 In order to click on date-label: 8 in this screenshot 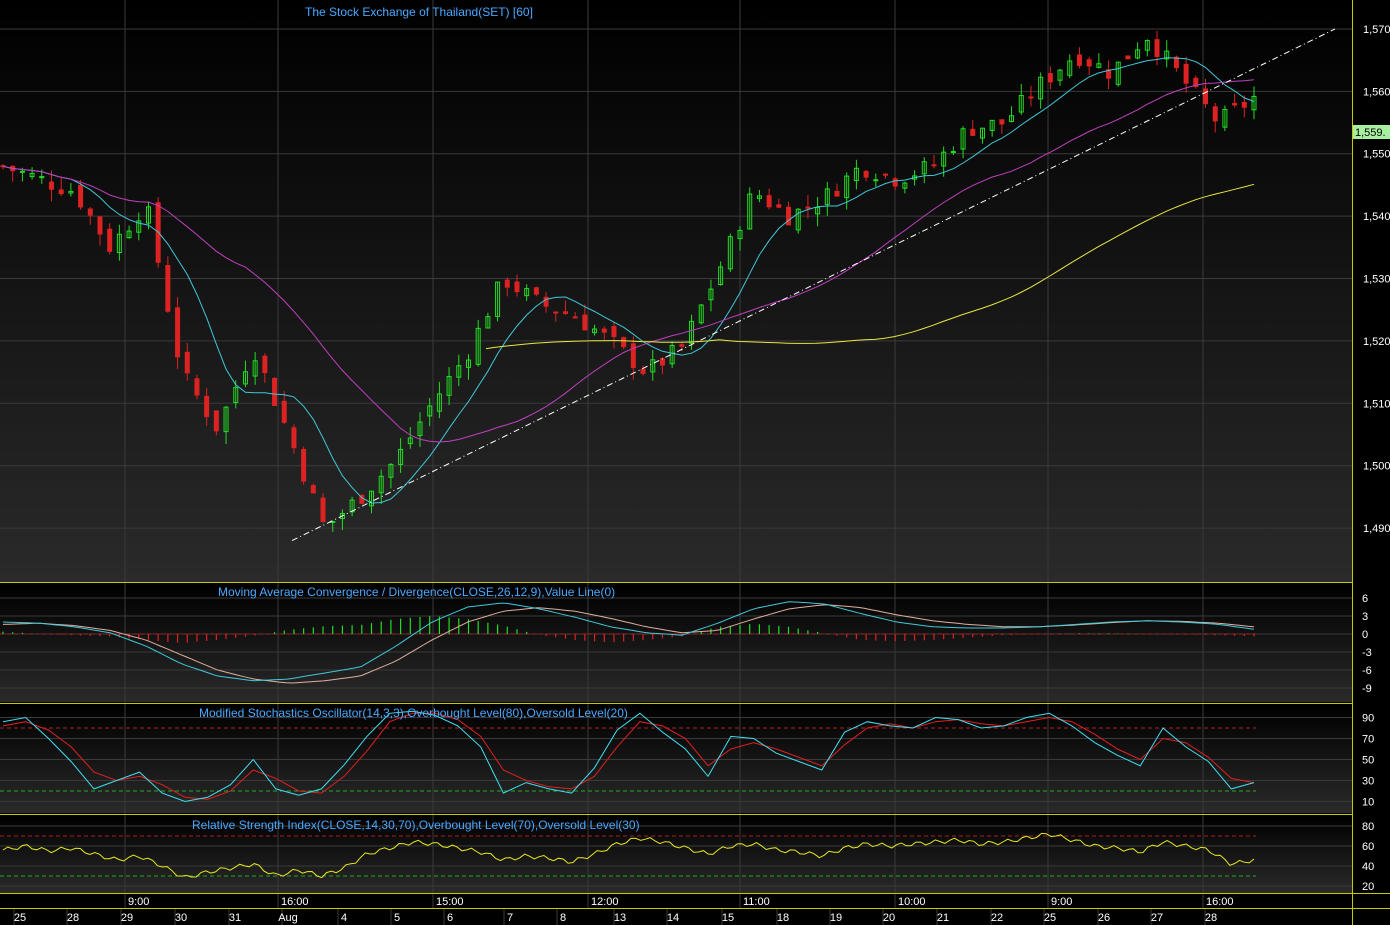, I will do `click(563, 918)`.